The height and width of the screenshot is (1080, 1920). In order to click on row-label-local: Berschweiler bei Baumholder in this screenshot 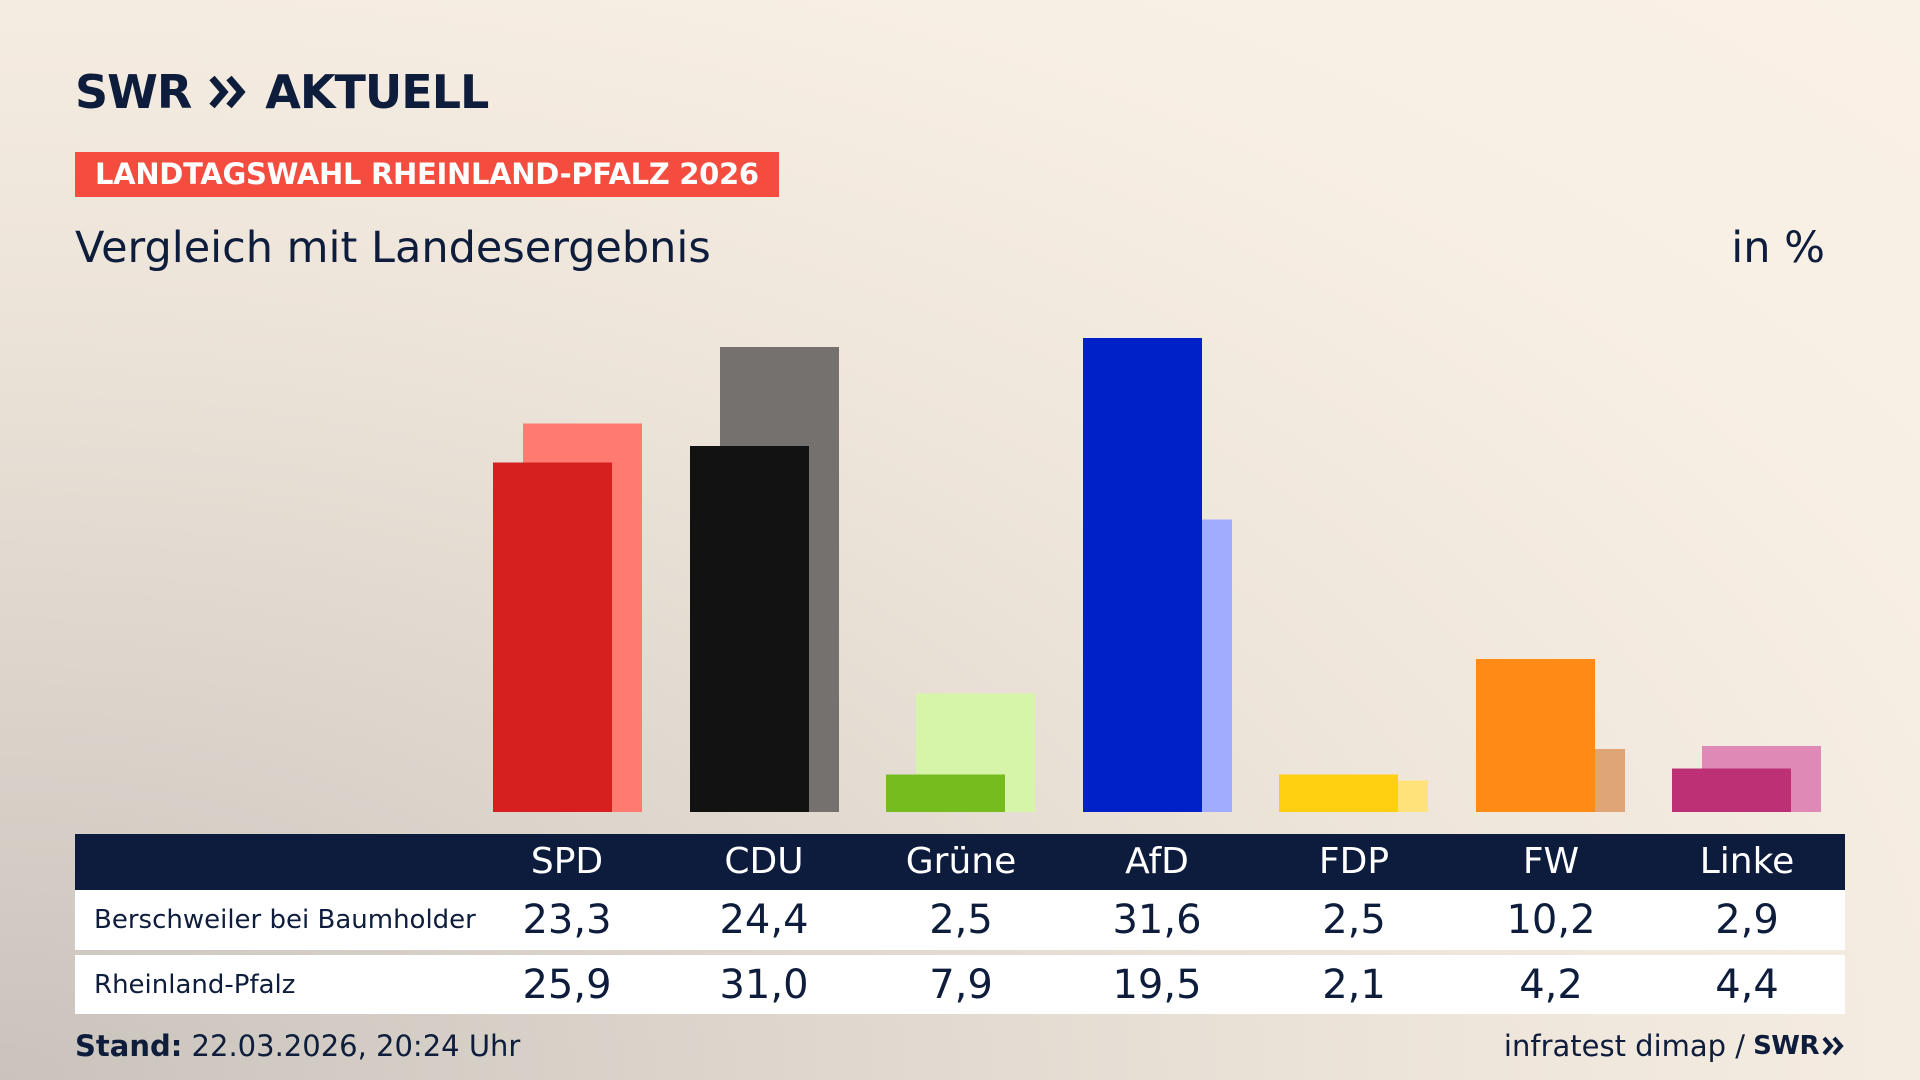, I will do `click(285, 920)`.